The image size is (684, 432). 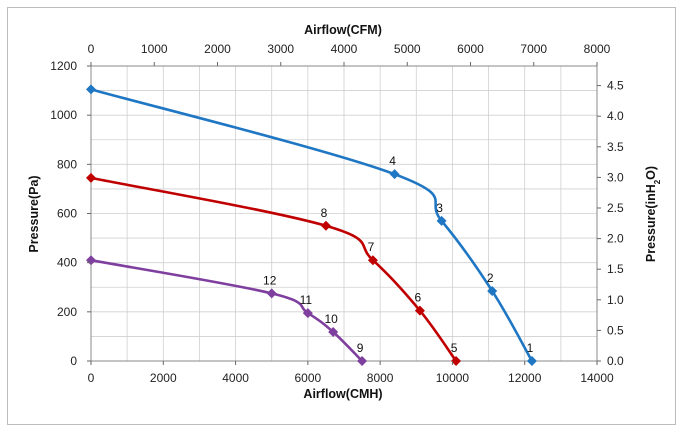 I want to click on data-point-label: 10, so click(x=331, y=319).